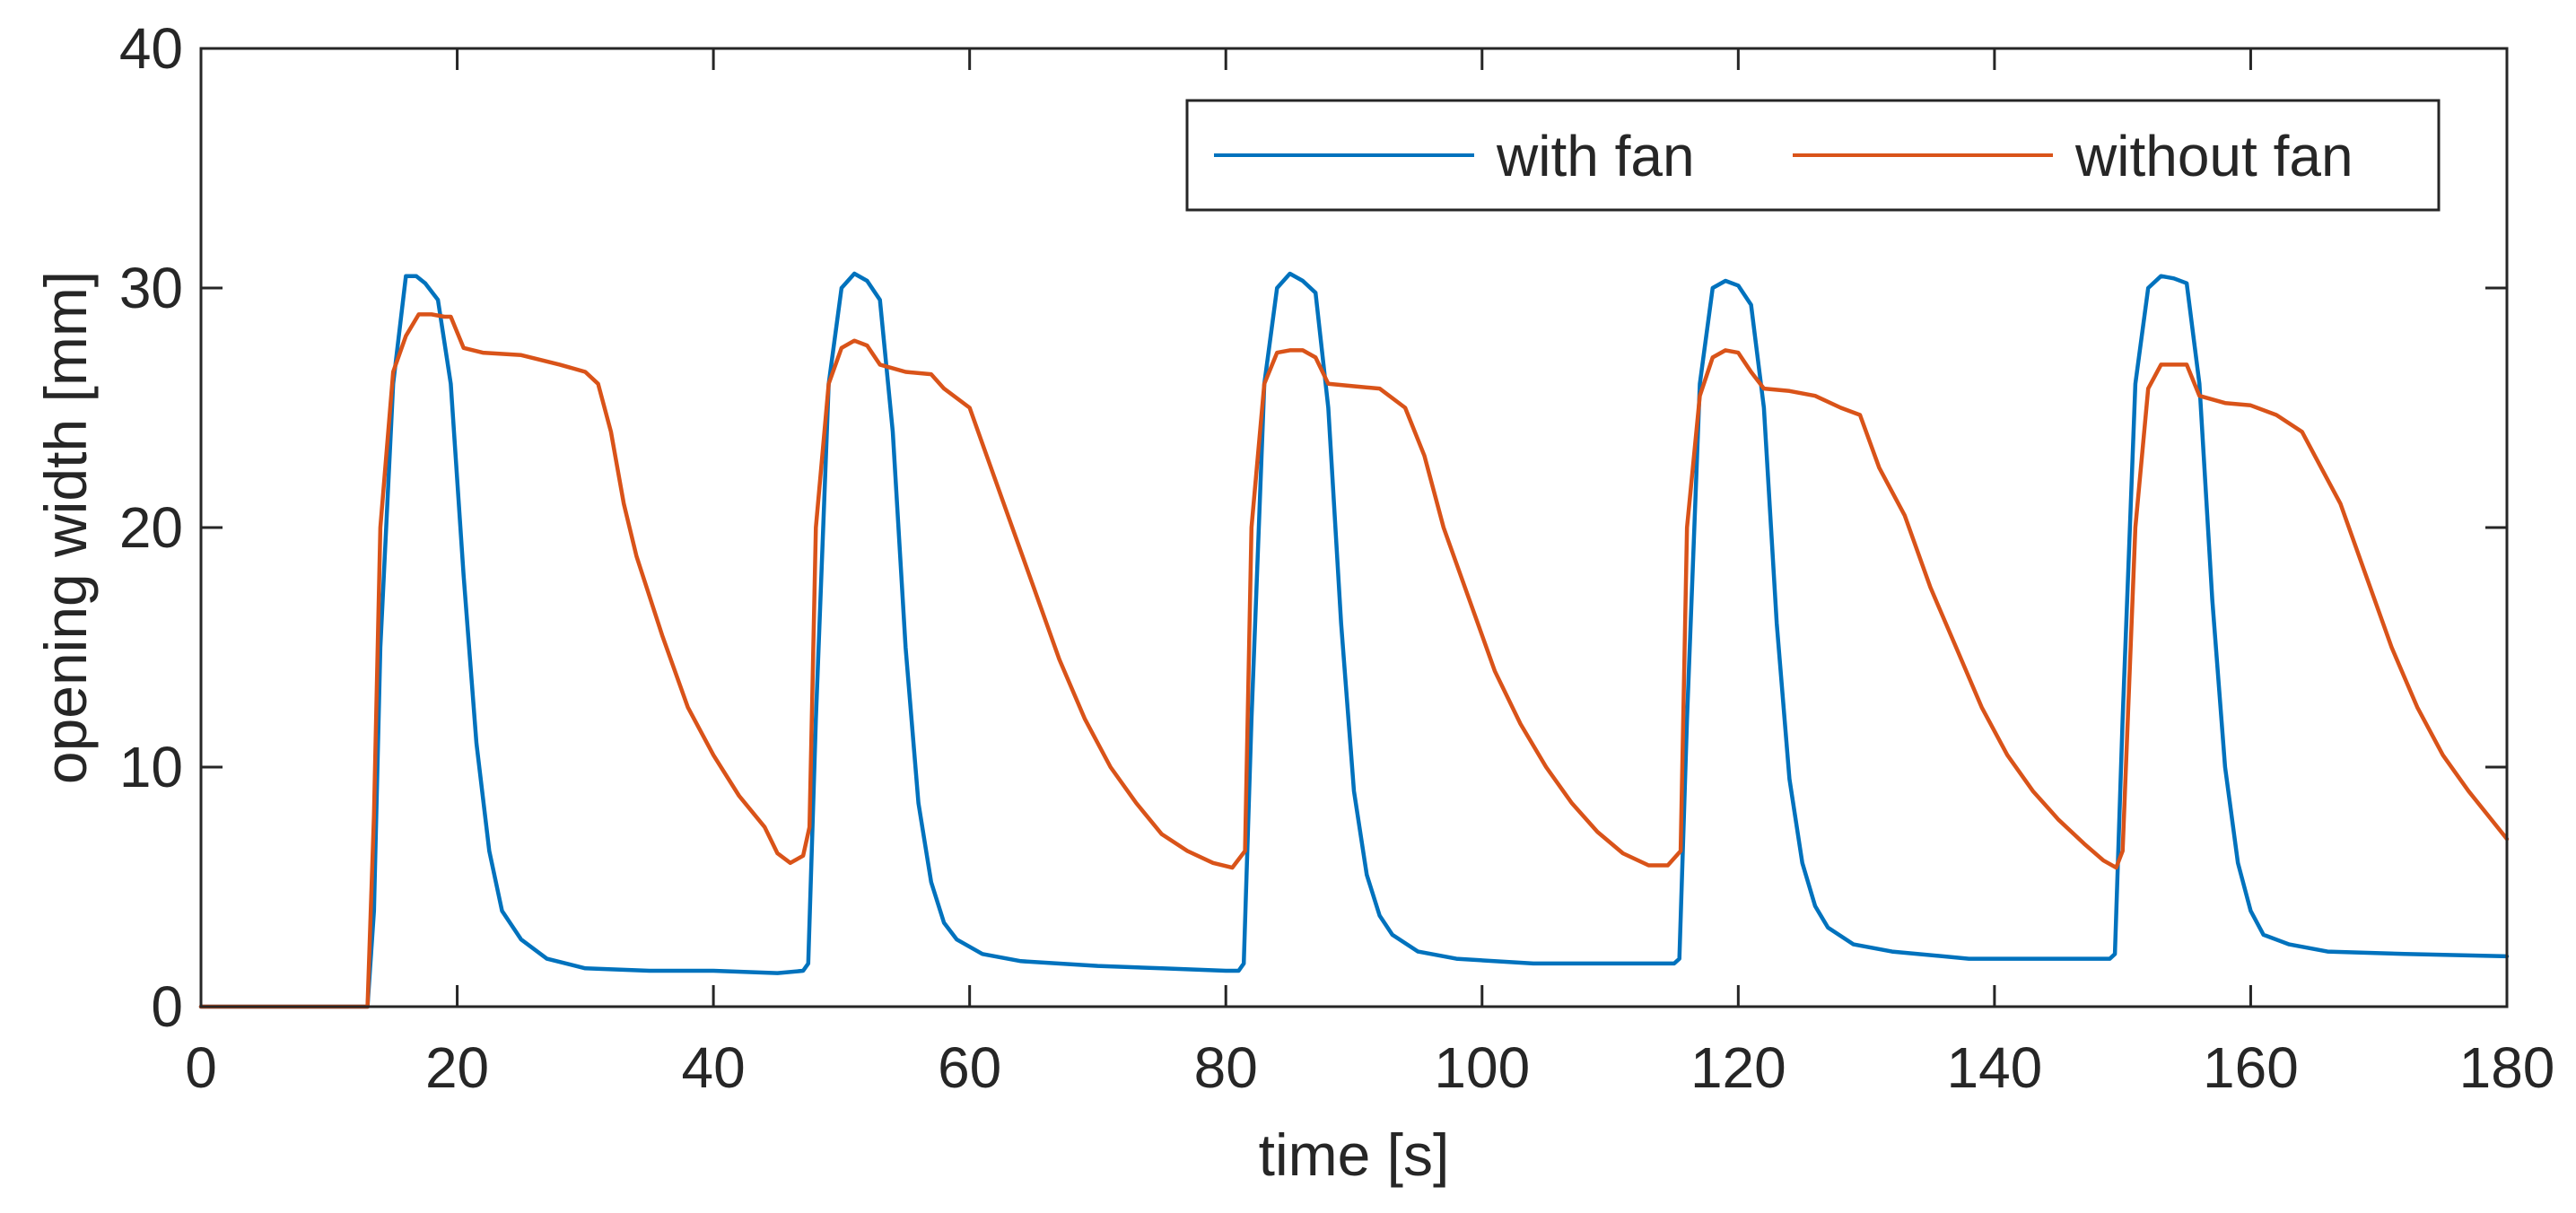 This screenshot has height=1213, width=2576. Describe the element at coordinates (1482, 1067) in the screenshot. I see `x-tick-label: 100` at that location.